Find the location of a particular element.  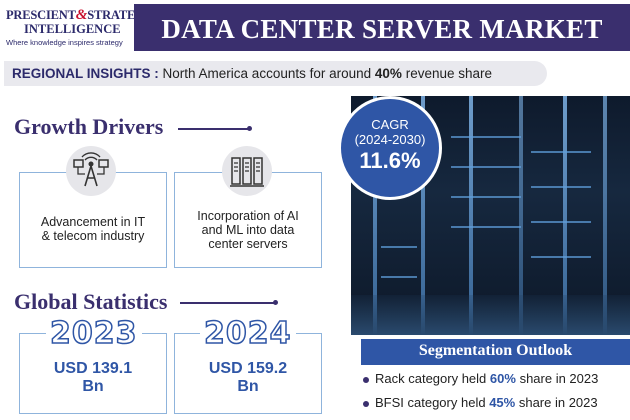

stat-value: USD 159.2 Bn is located at coordinates (248, 377).